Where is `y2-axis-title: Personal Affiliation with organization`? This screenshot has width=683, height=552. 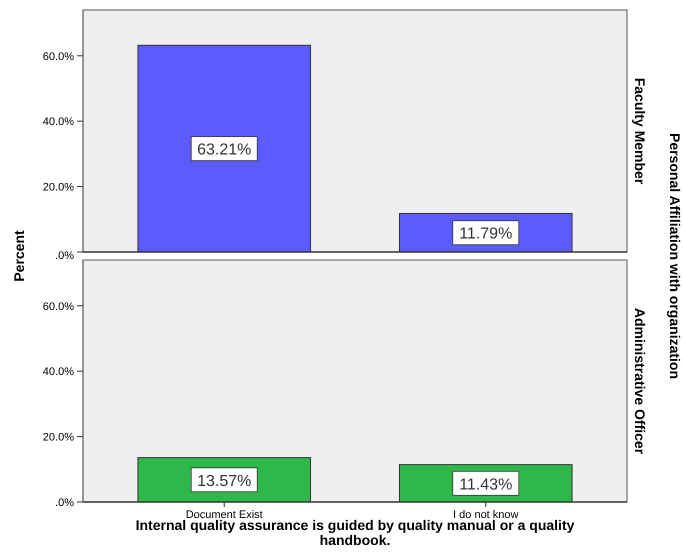
y2-axis-title: Personal Affiliation with organization is located at coordinates (675, 256).